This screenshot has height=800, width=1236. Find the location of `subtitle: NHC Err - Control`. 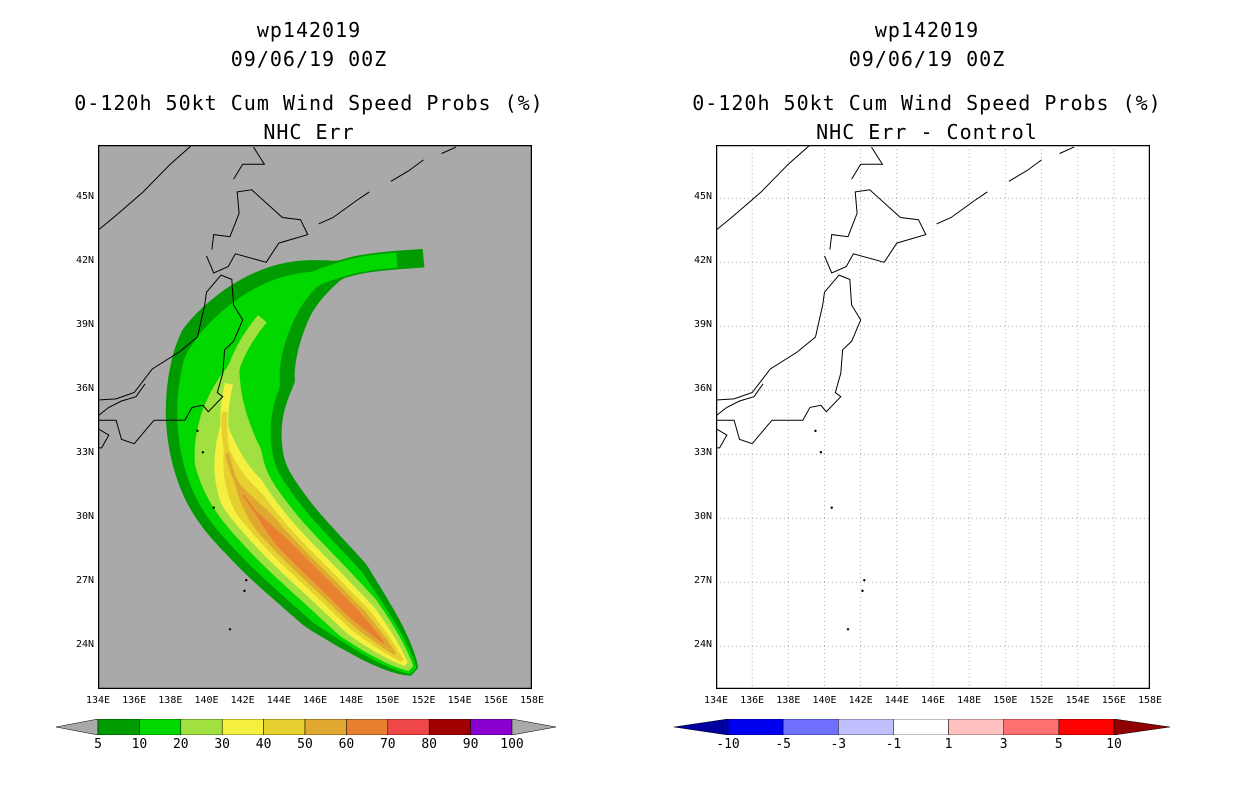

subtitle: NHC Err - Control is located at coordinates (927, 132).